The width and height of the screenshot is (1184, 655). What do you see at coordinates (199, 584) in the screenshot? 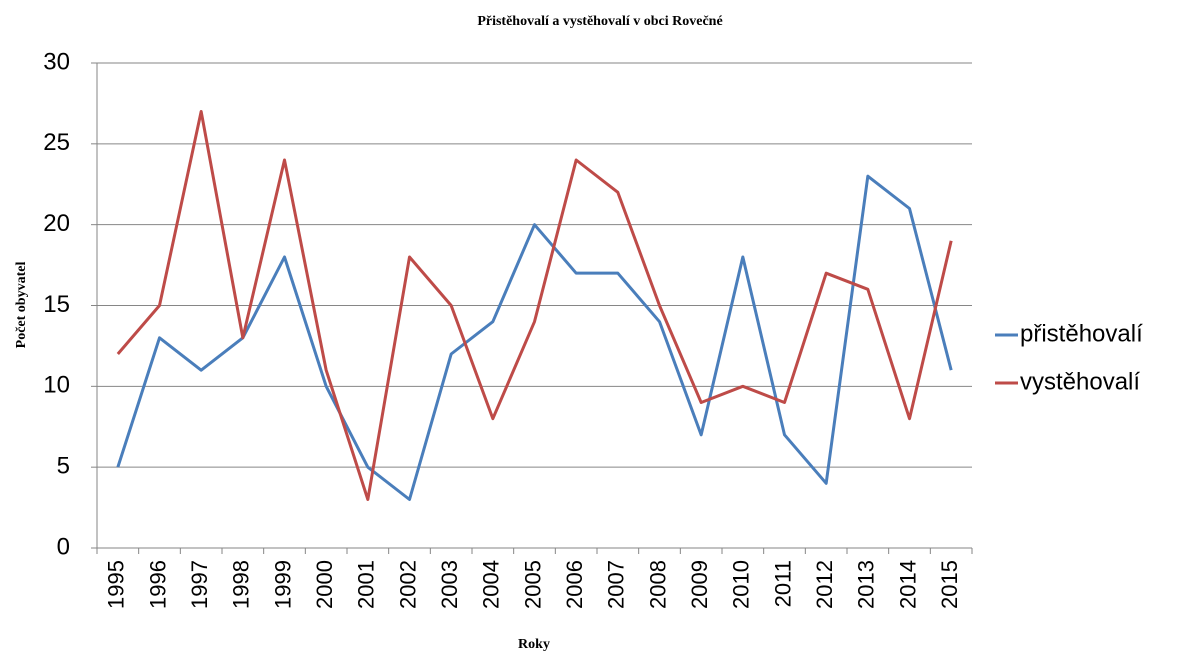
I see `x-tick-label: 1997` at bounding box center [199, 584].